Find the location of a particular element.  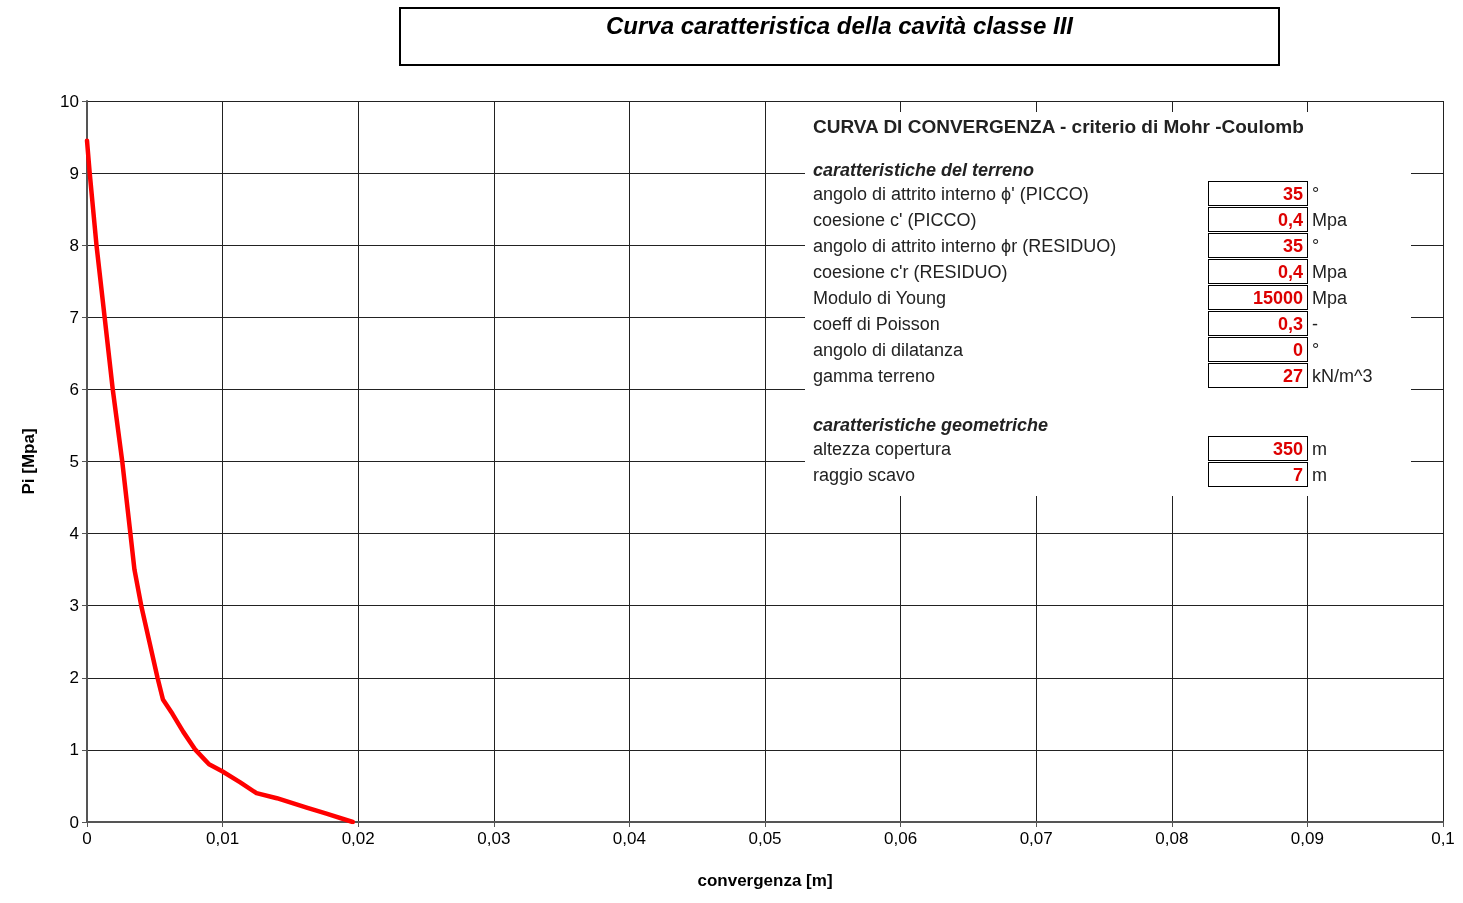

annotation: gamma terreno is located at coordinates (875, 376).